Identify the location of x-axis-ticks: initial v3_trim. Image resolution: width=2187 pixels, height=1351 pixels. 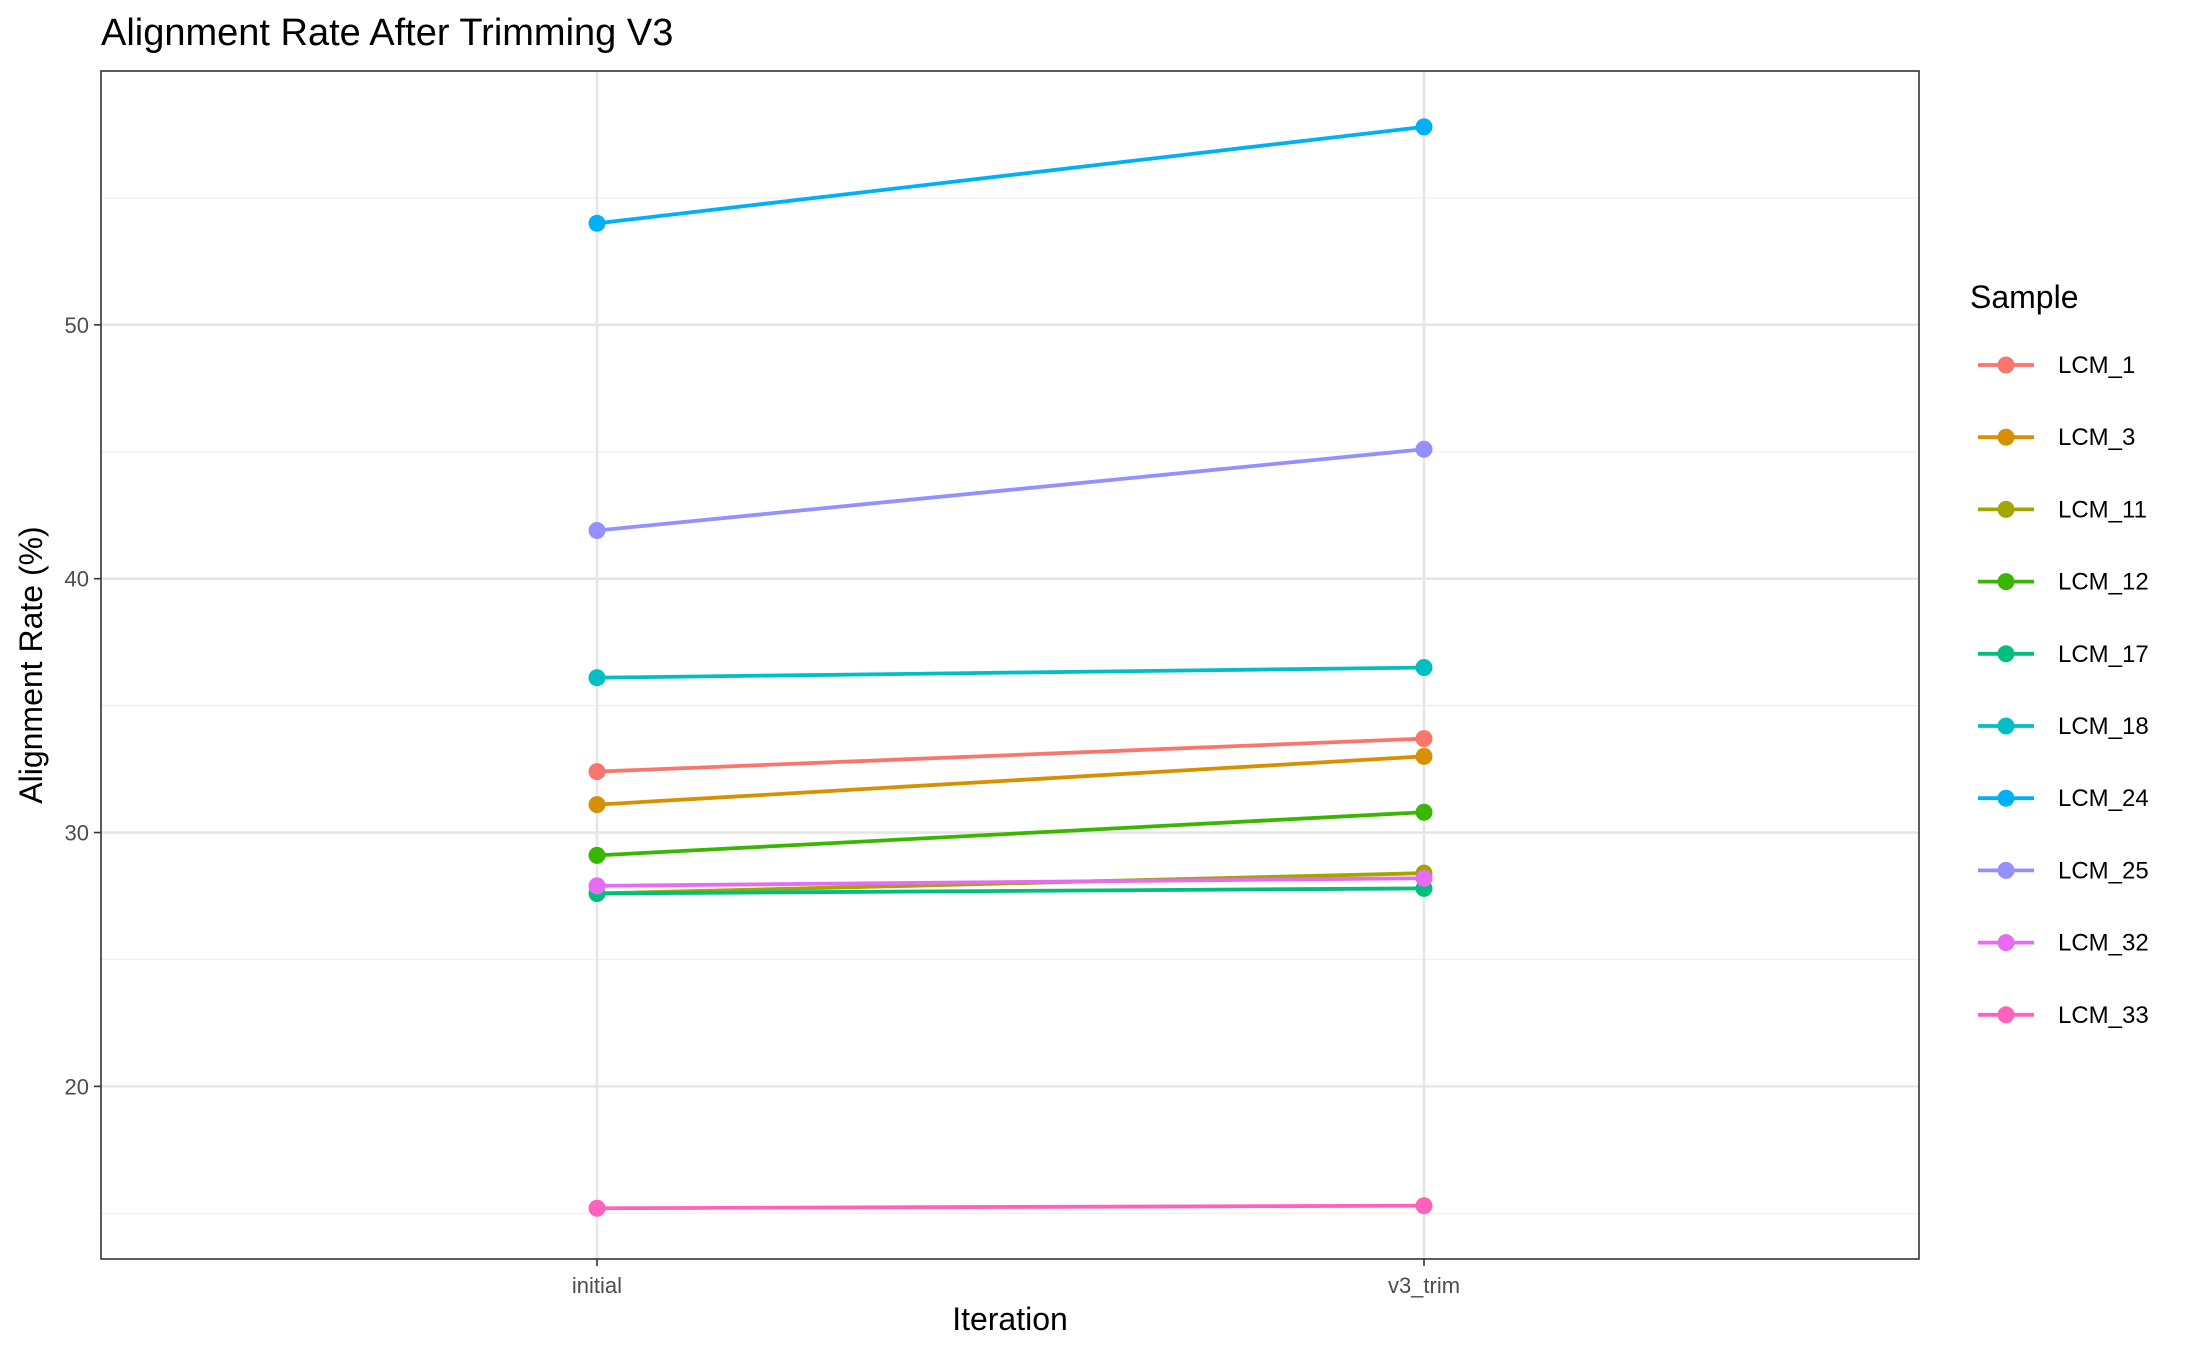
(1016, 1278).